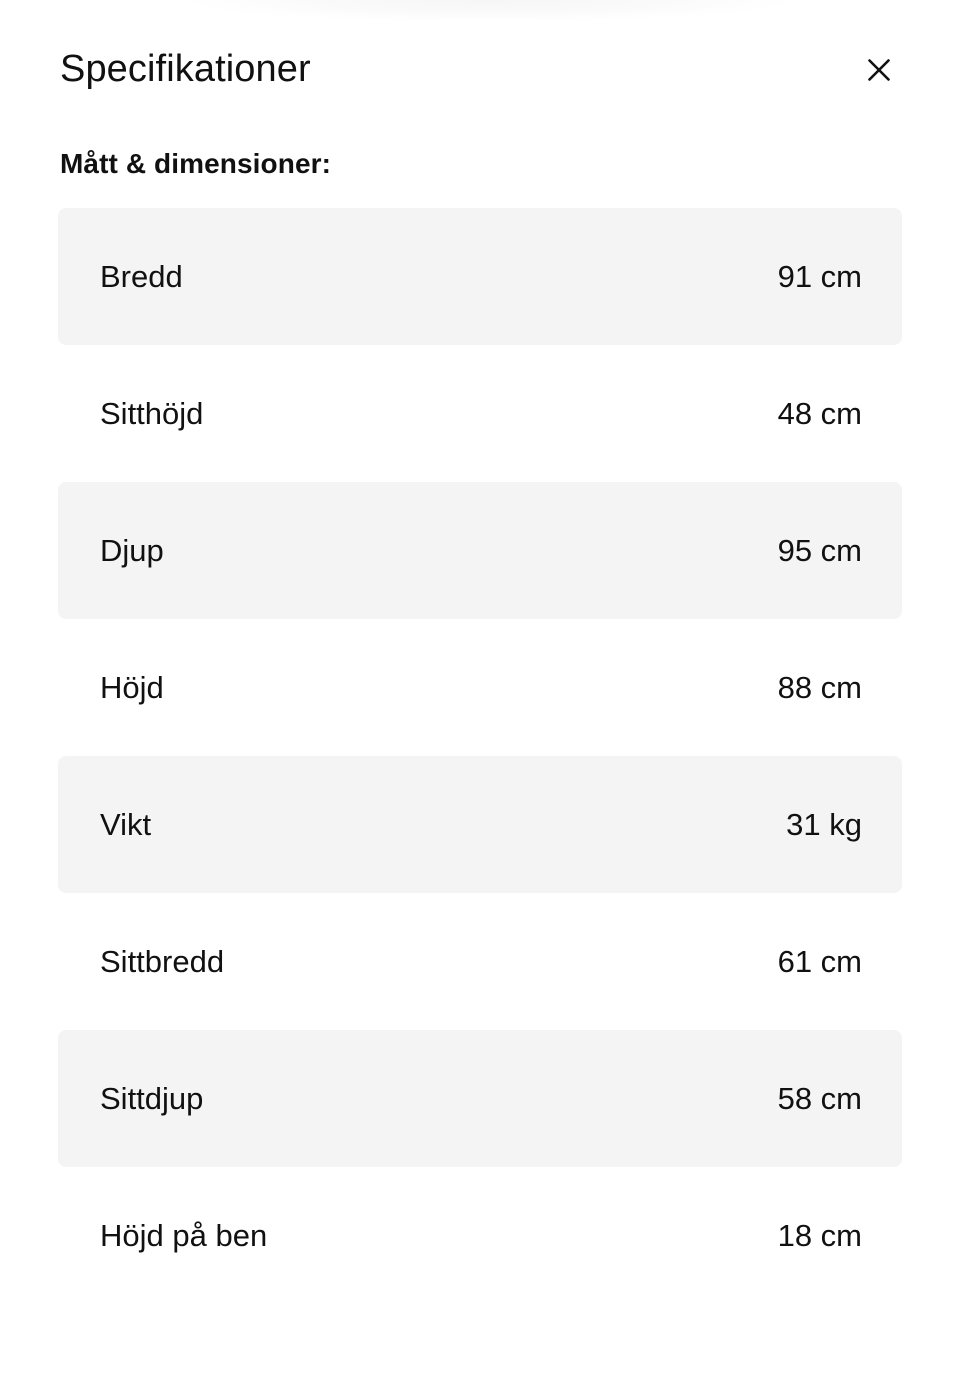 The height and width of the screenshot is (1383, 960). What do you see at coordinates (152, 1098) in the screenshot?
I see `spec-label: Sittdjup` at bounding box center [152, 1098].